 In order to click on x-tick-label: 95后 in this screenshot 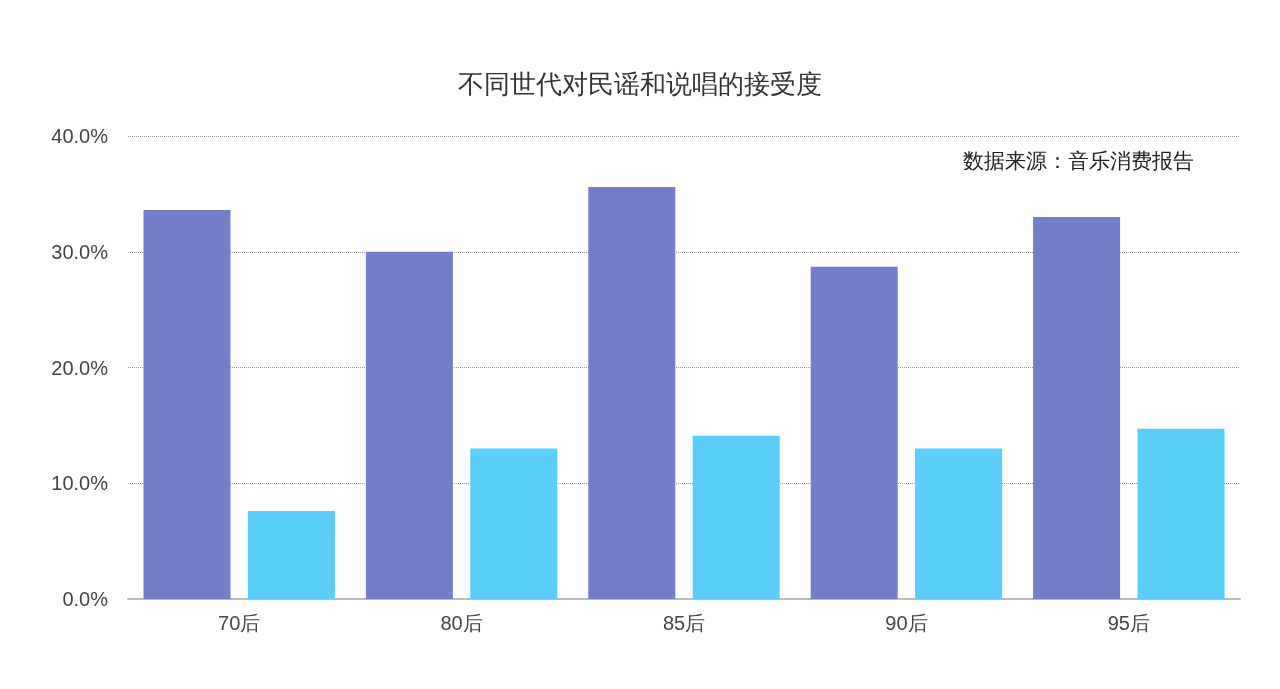, I will do `click(1128, 623)`.